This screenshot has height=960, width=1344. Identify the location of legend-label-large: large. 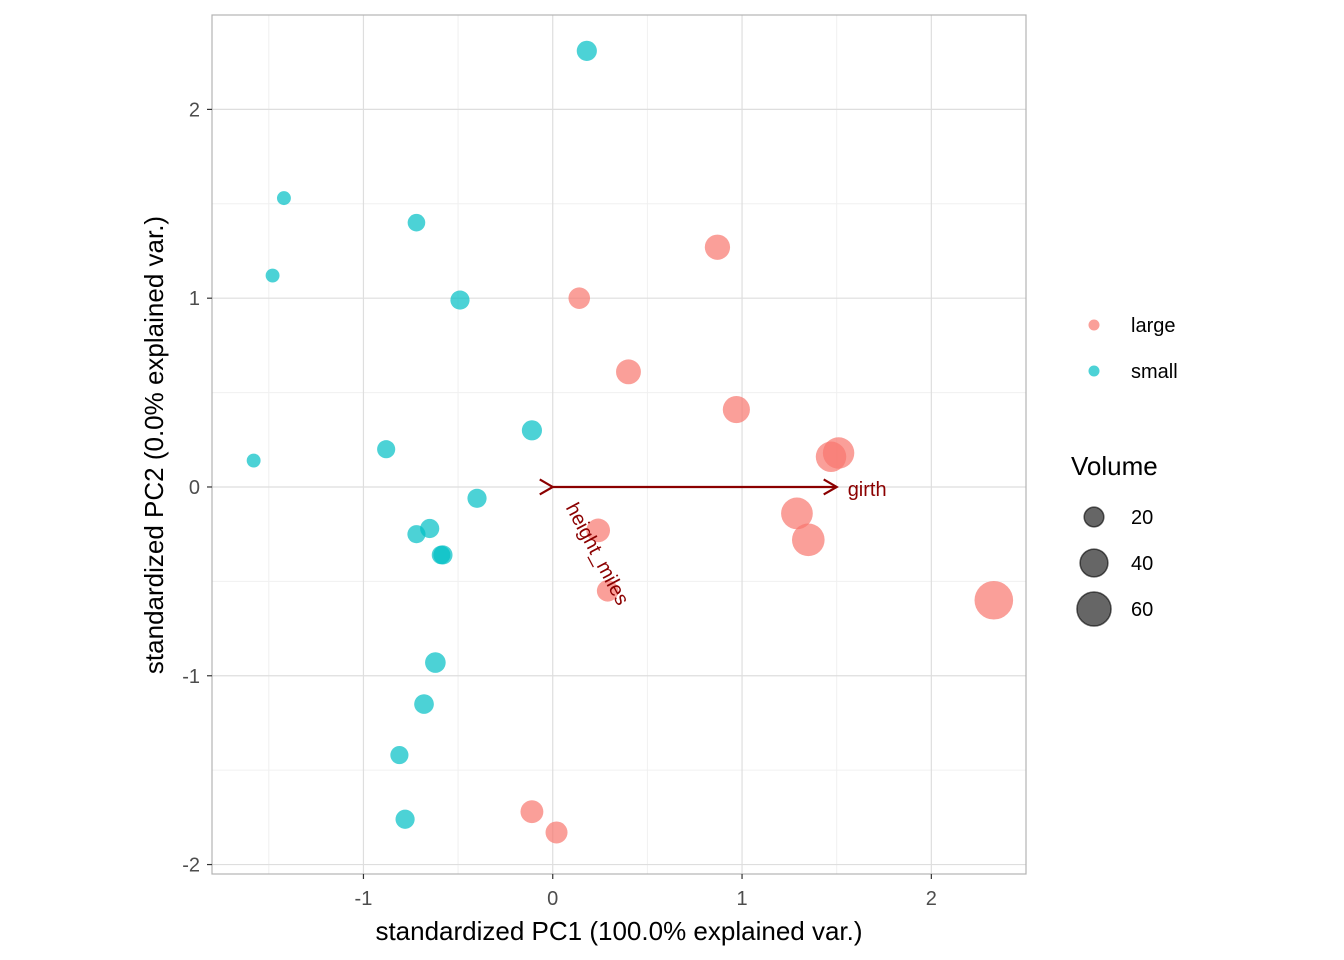
(1153, 326).